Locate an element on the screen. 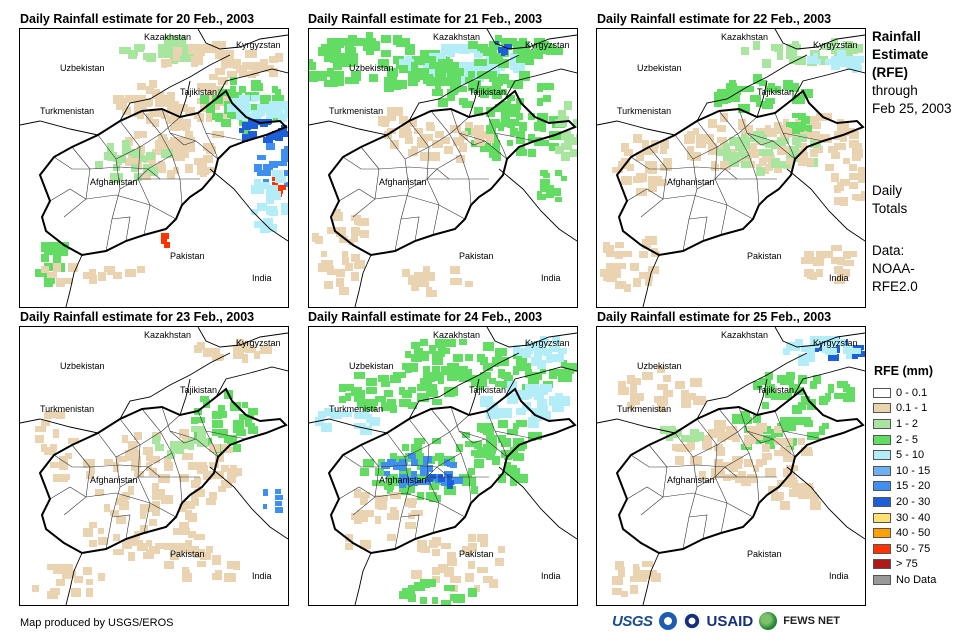 The height and width of the screenshot is (642, 975). legend-item: 15 - 20 is located at coordinates (904, 487).